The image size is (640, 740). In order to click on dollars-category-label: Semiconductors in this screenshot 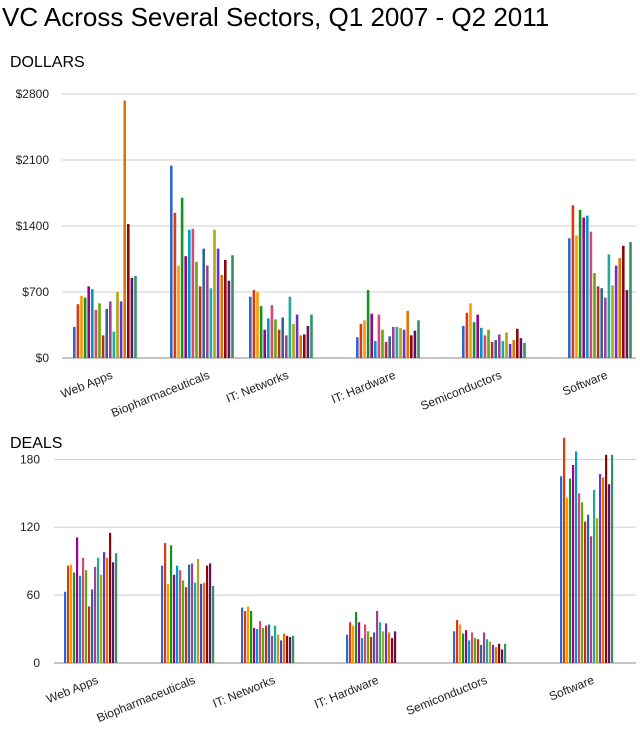, I will do `click(460, 390)`.